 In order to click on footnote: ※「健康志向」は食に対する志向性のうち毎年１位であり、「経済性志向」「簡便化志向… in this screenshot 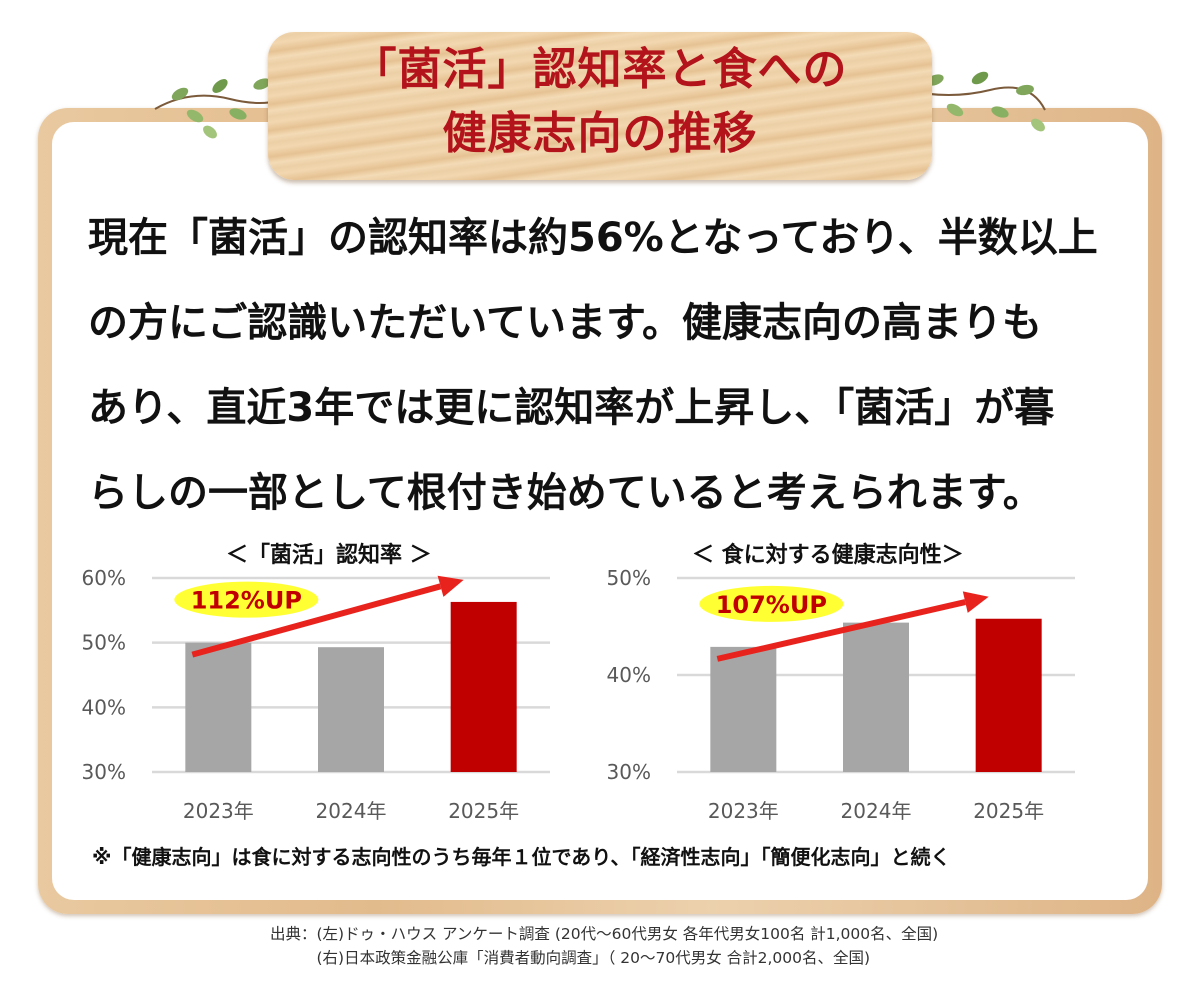, I will do `click(521, 857)`.